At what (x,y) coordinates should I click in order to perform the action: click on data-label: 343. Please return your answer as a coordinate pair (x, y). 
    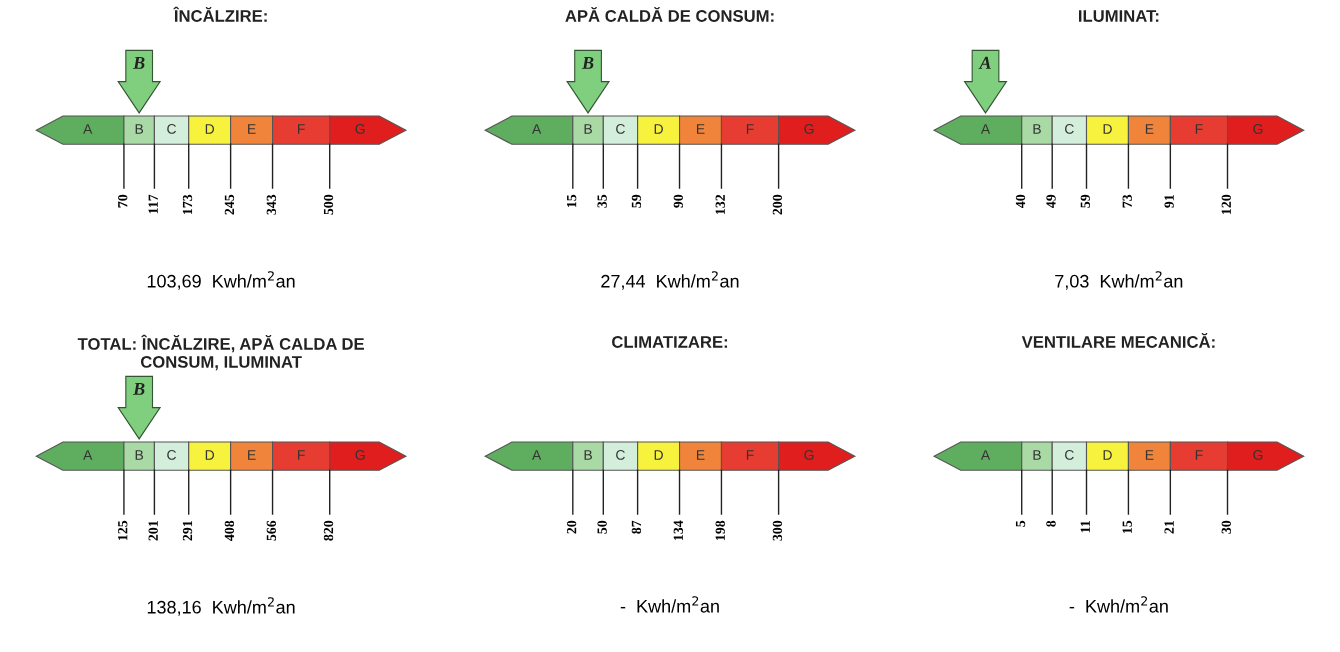
    Looking at the image, I should click on (271, 204).